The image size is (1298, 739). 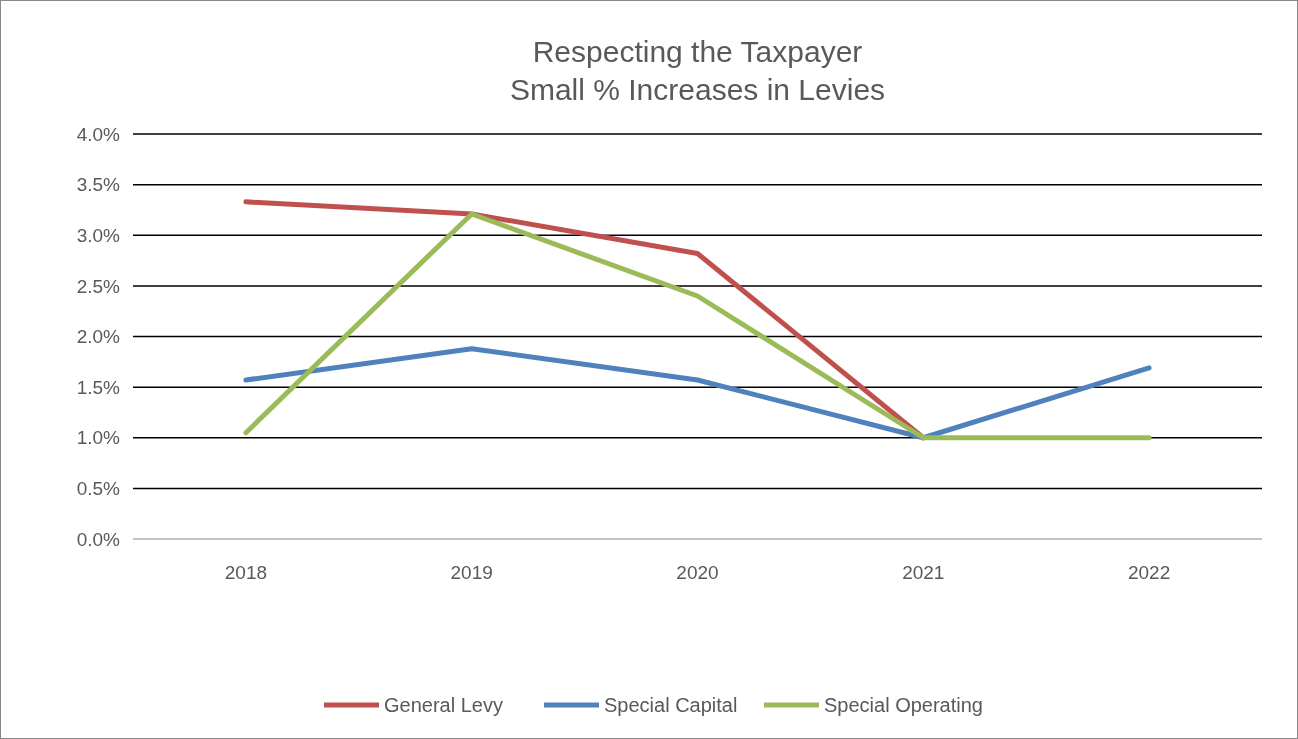 What do you see at coordinates (671, 705) in the screenshot?
I see `legend-label: Special Capital` at bounding box center [671, 705].